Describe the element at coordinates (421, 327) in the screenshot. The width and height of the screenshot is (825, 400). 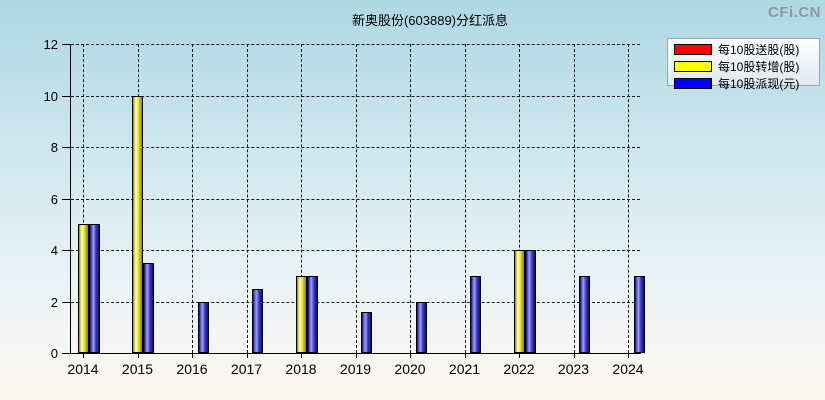
I see `bar-cash-dividend-2020` at that location.